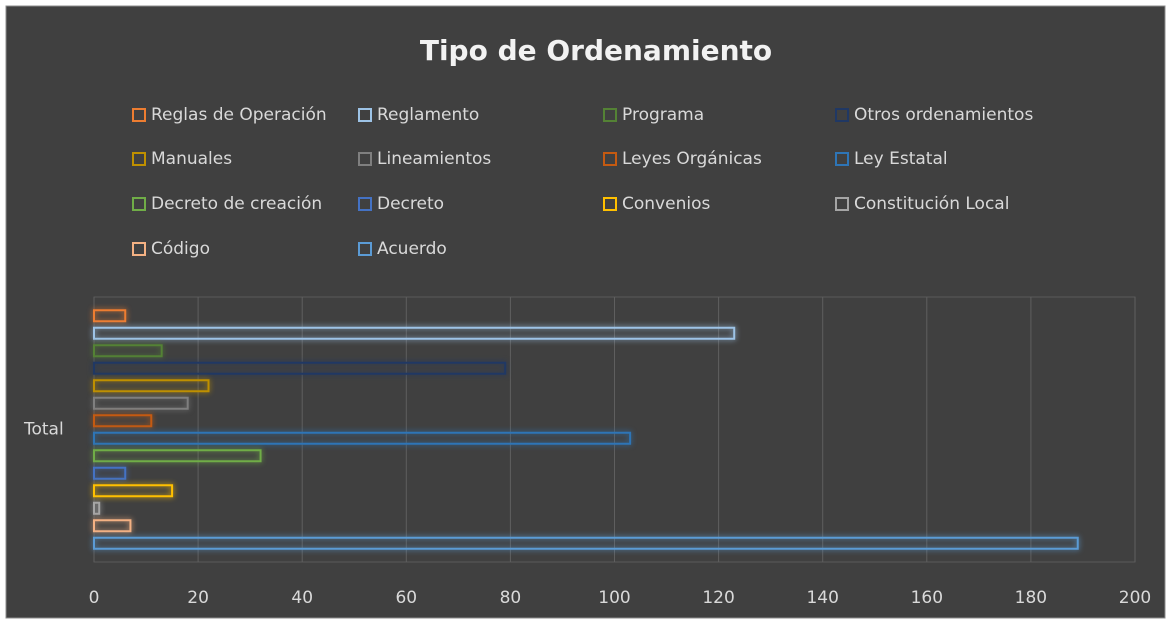  What do you see at coordinates (927, 598) in the screenshot?
I see `x-tick-label: 160` at bounding box center [927, 598].